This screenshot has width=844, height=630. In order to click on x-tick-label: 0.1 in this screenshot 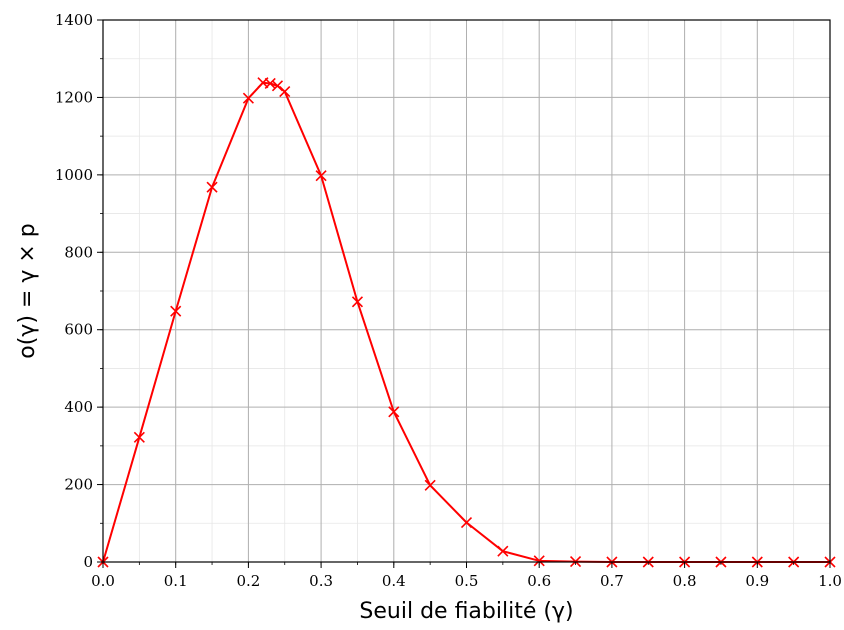, I will do `click(176, 581)`.